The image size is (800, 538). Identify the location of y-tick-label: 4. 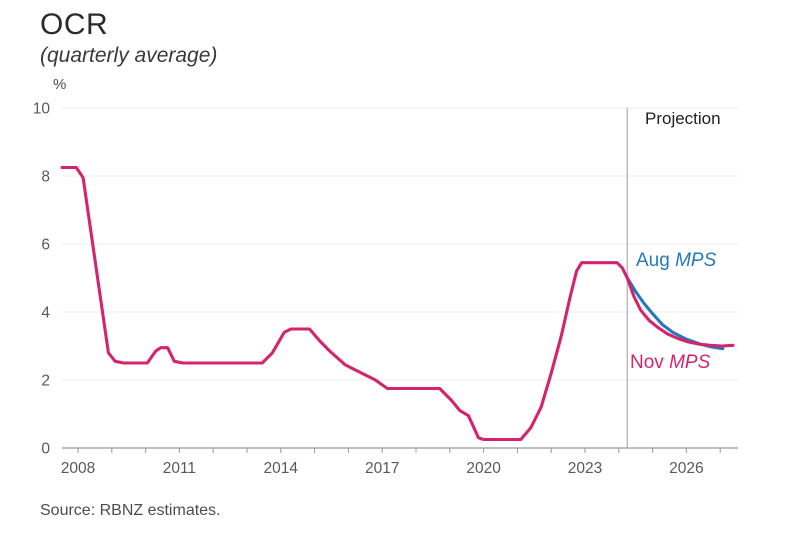
(45, 313).